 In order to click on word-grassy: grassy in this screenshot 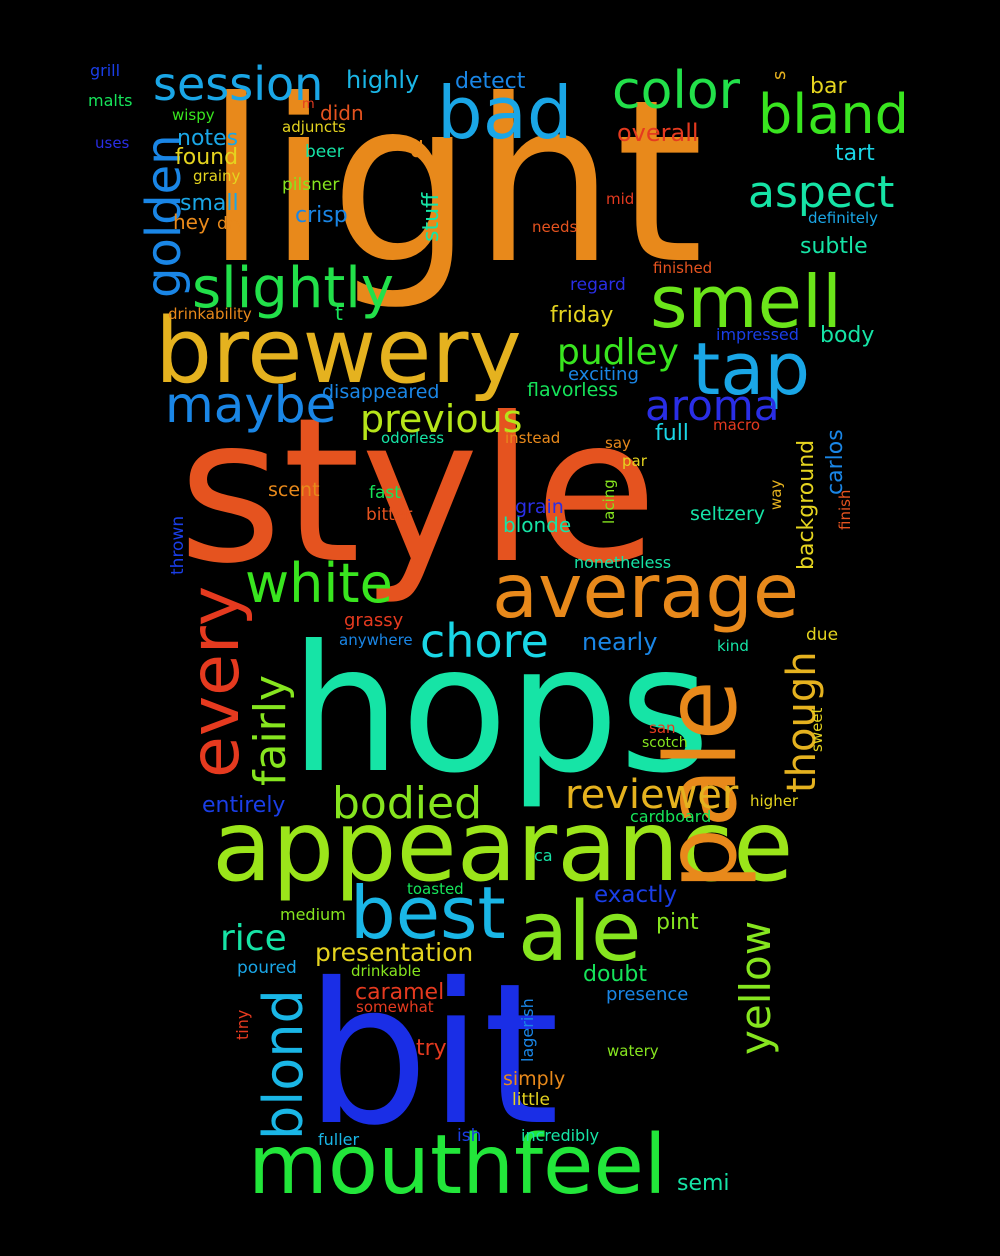, I will do `click(374, 620)`.